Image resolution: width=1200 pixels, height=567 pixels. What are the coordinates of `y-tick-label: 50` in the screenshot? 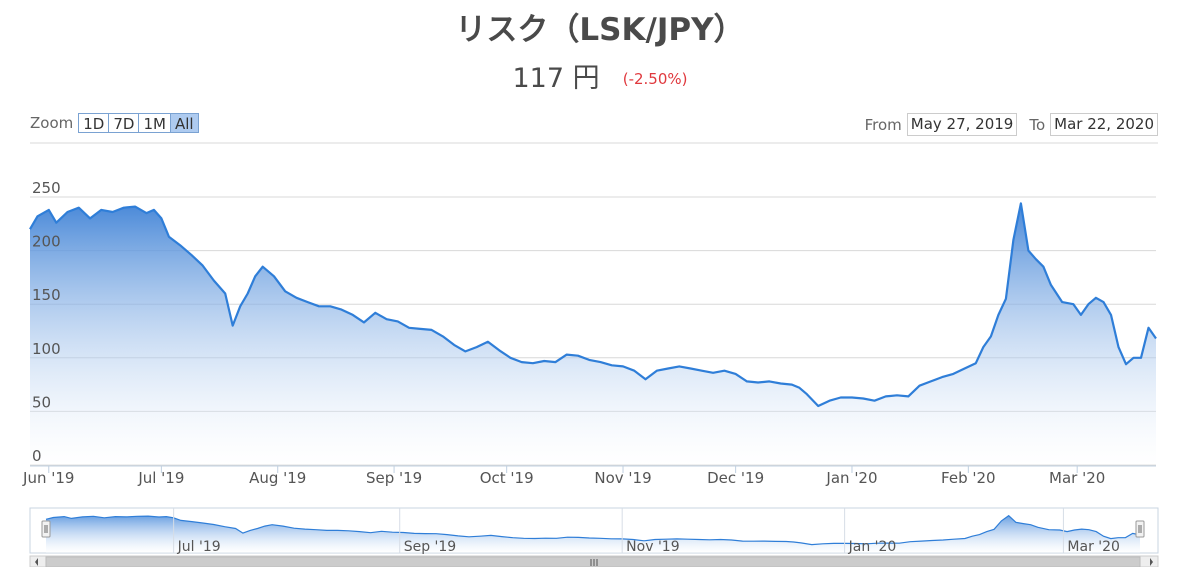 It's located at (41, 402).